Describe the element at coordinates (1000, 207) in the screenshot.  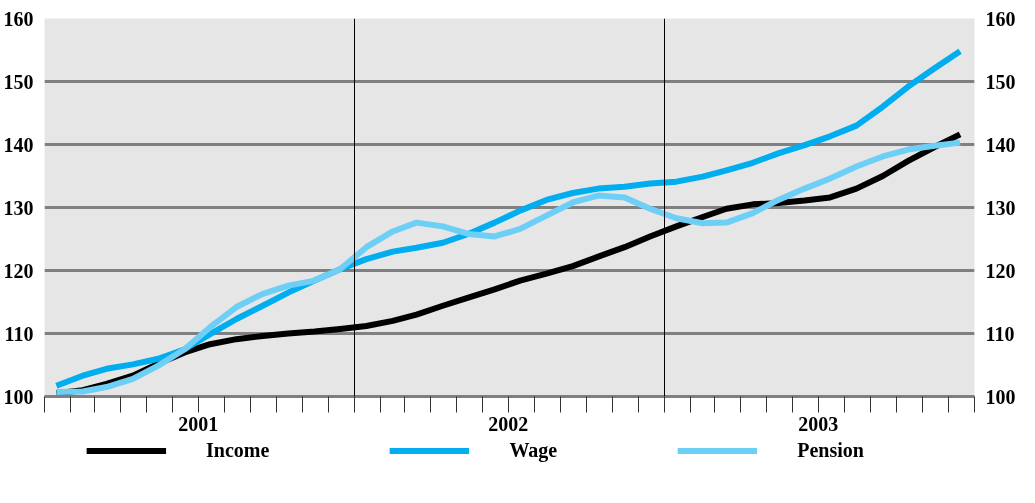
I see `y2-tick-label: 130` at that location.